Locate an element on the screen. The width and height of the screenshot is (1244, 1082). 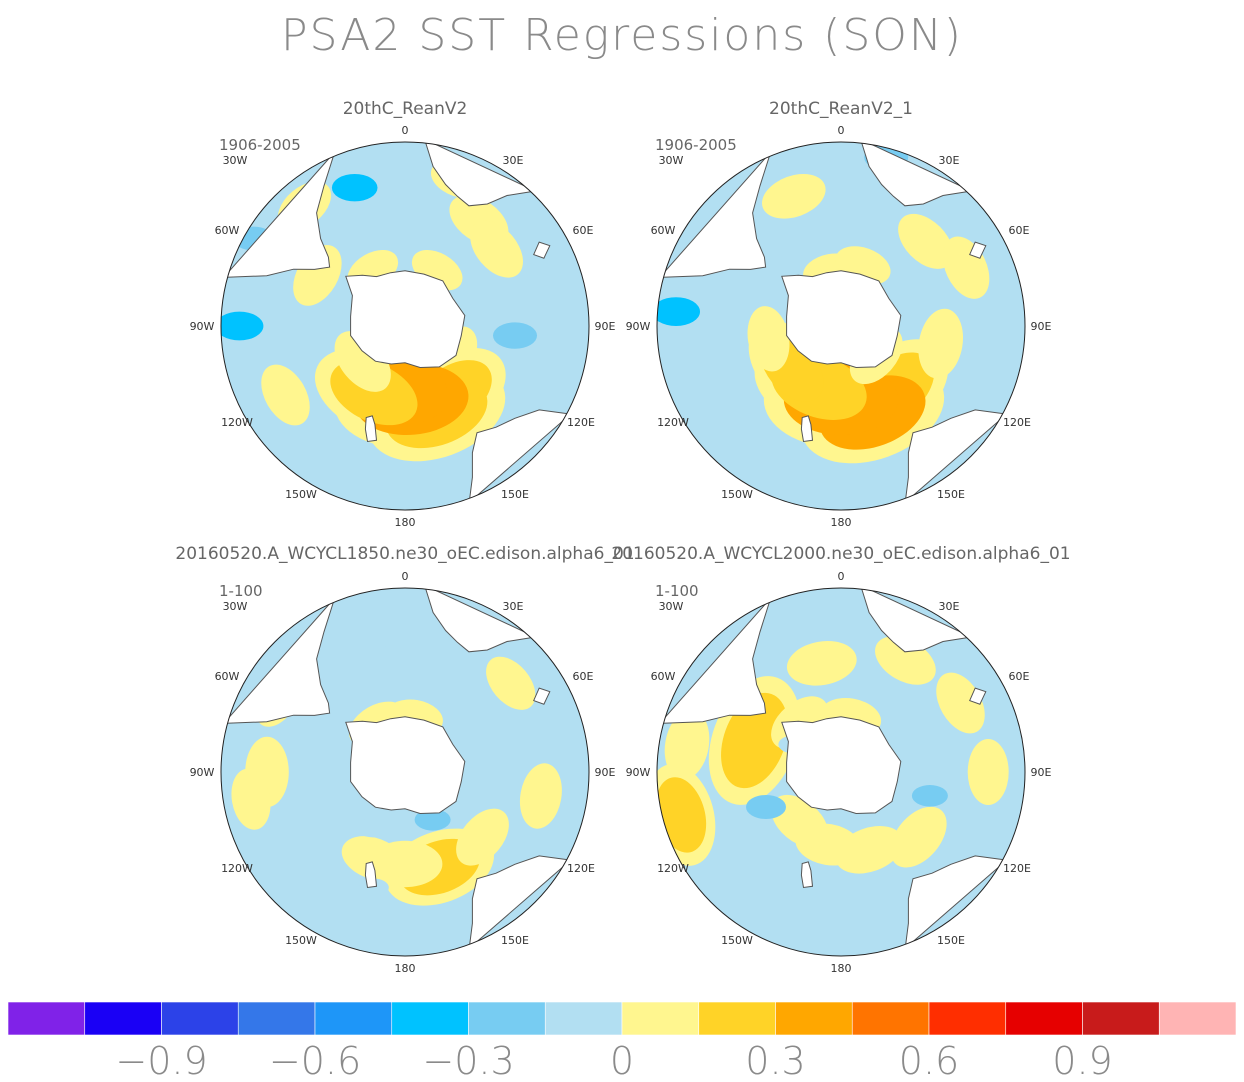
panel-period: 1906-2005 is located at coordinates (260, 145).